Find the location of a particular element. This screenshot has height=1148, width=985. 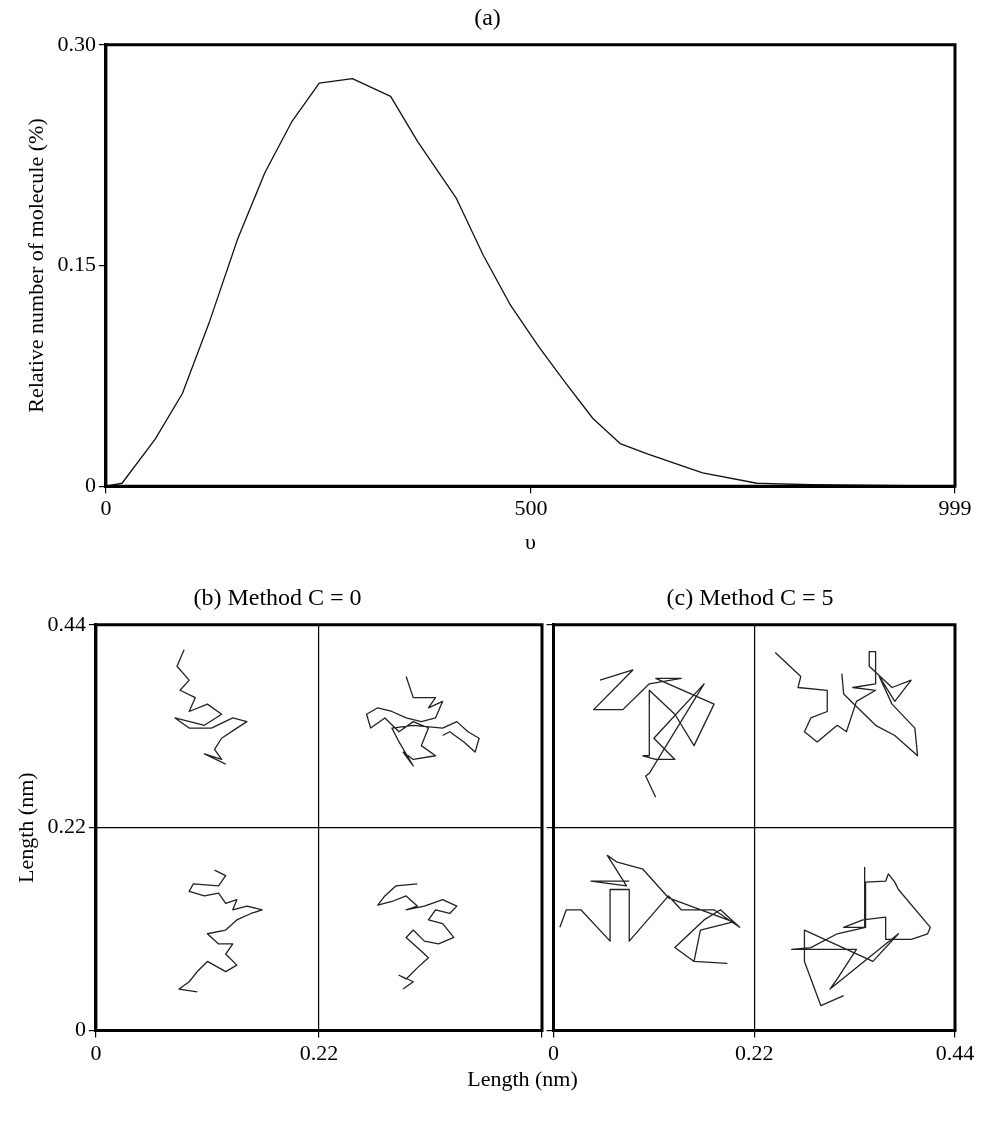

y-axis-title: Relative number of molecule (%) is located at coordinates (35, 265).